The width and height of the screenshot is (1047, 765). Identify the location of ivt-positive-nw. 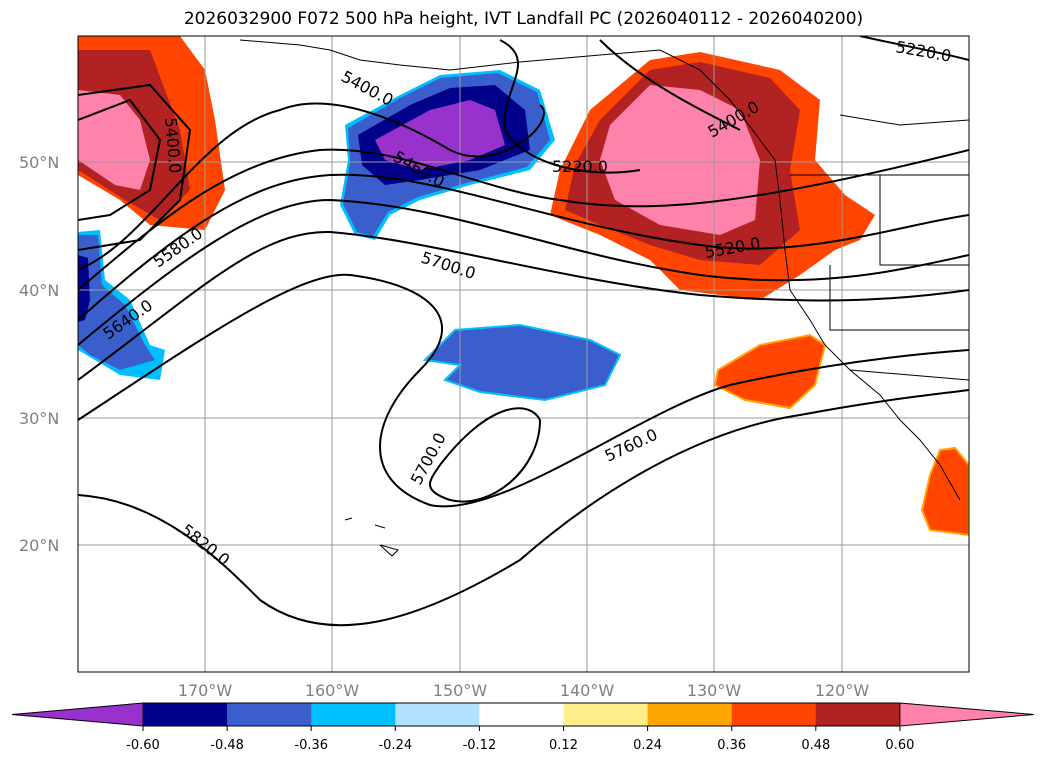
(151, 133).